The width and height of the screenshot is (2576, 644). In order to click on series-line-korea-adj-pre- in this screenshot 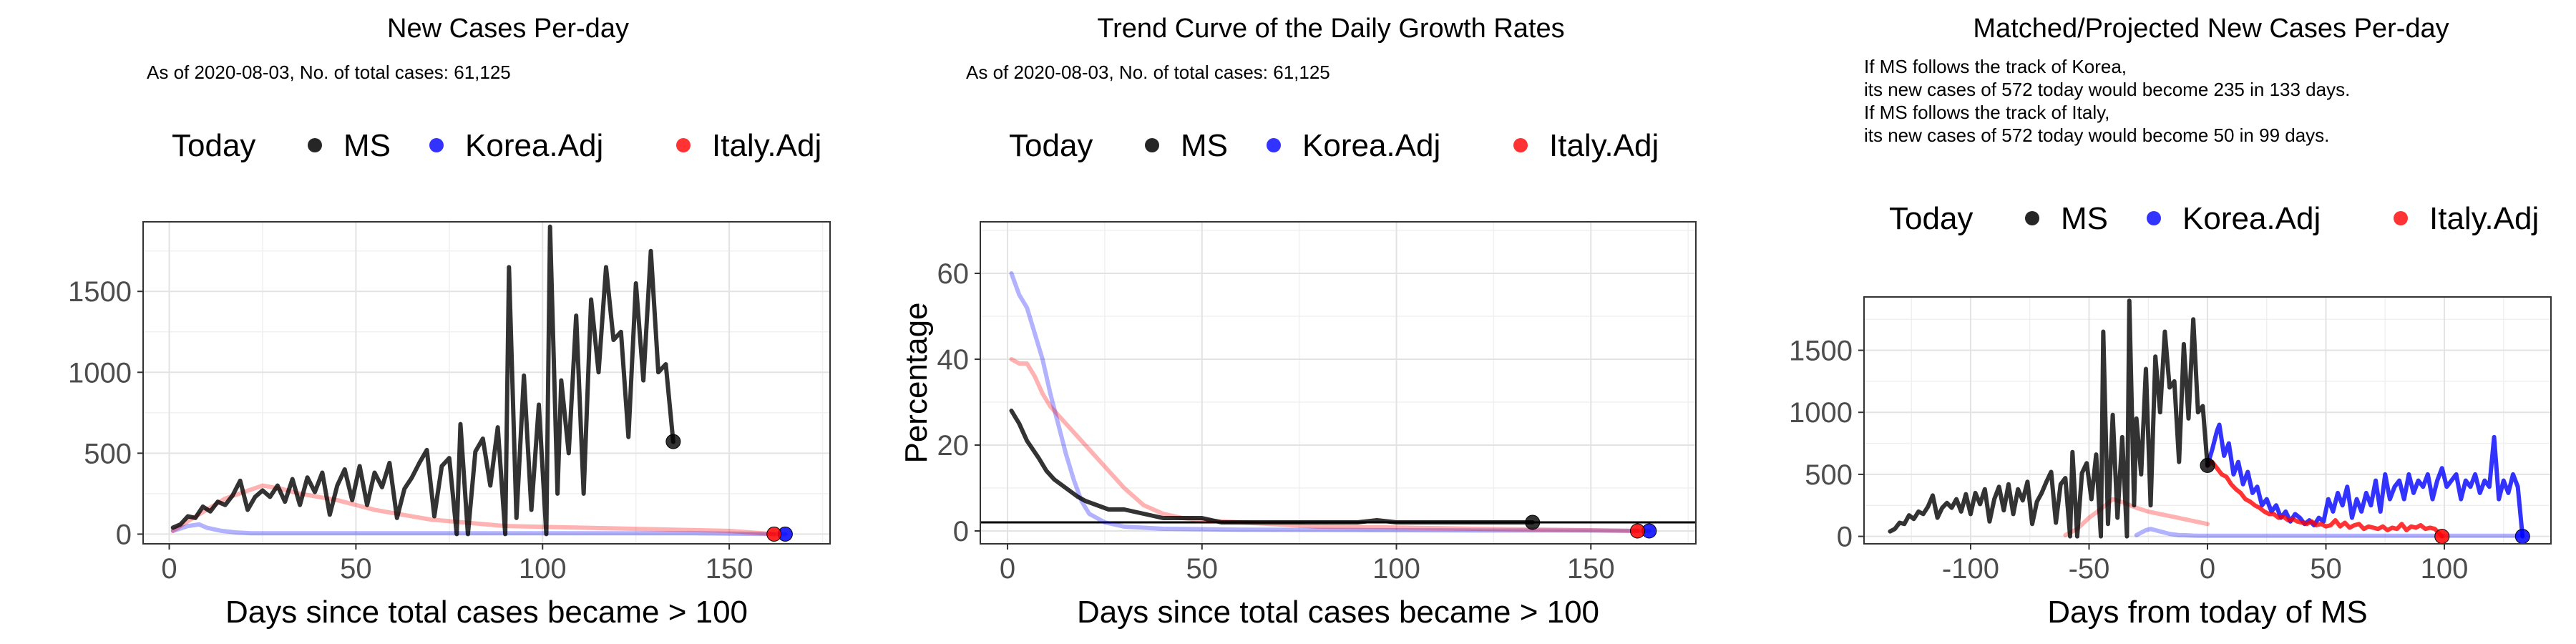, I will do `click(2329, 532)`.